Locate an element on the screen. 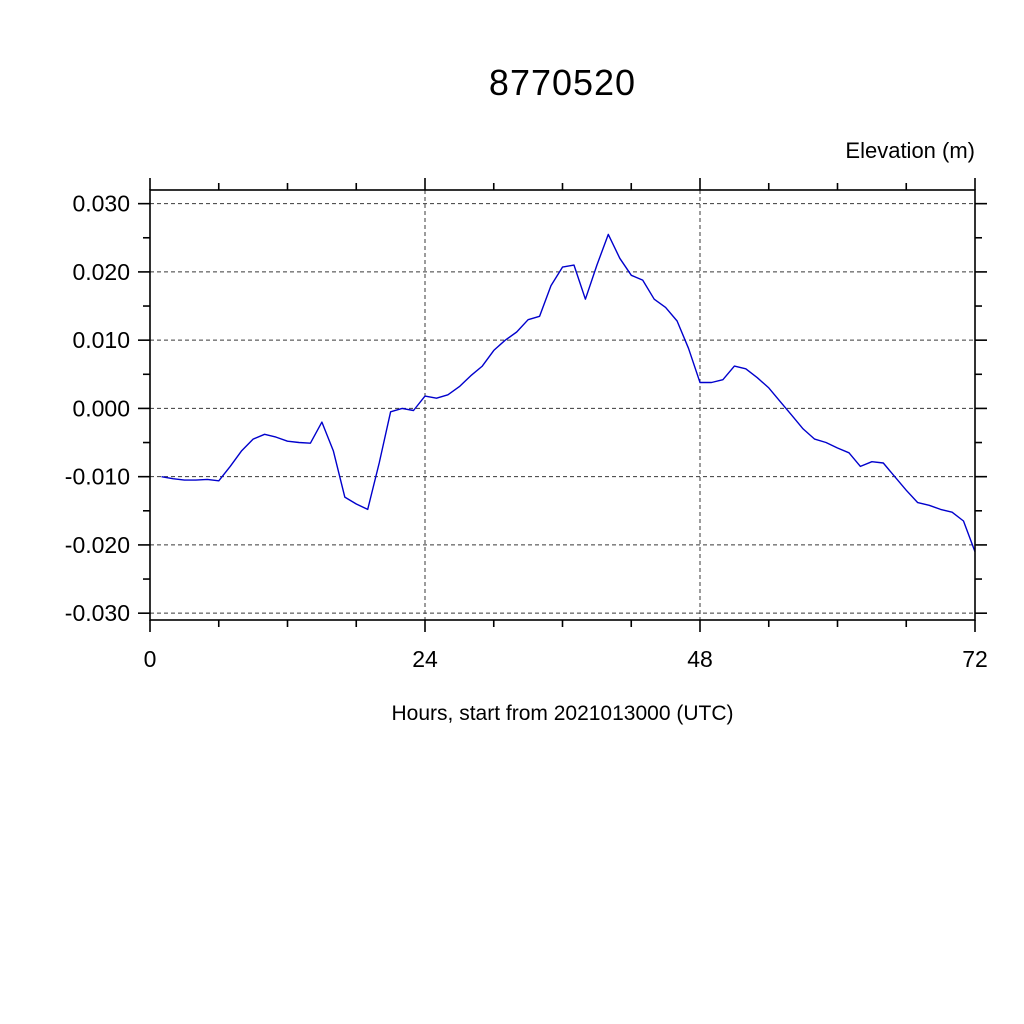 The height and width of the screenshot is (1024, 1024). y-tick-label: -0.030 is located at coordinates (97, 613).